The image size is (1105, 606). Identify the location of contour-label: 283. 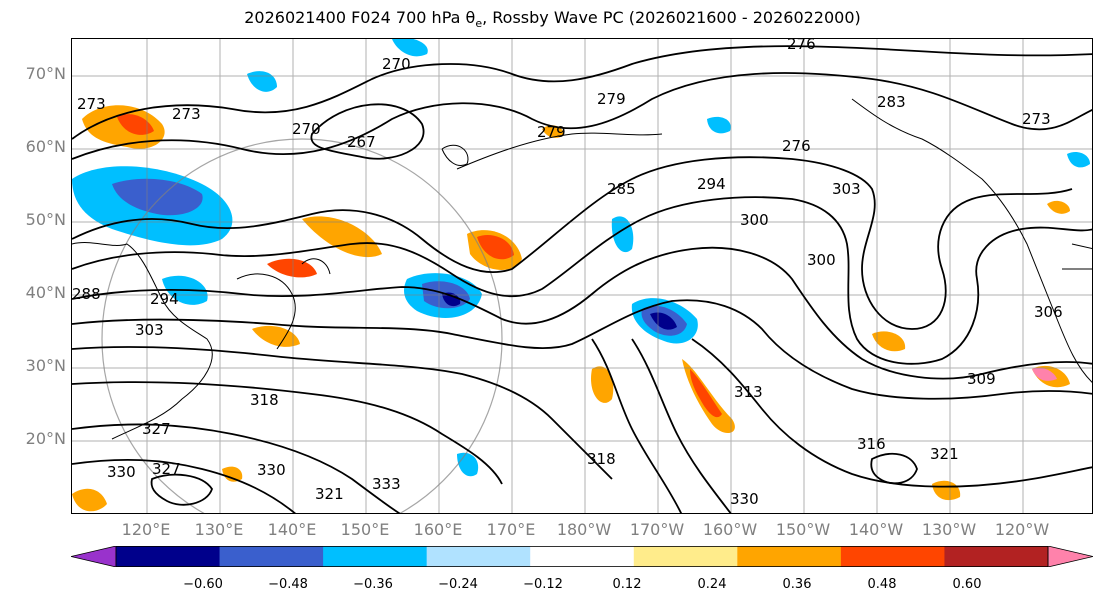
(891, 102).